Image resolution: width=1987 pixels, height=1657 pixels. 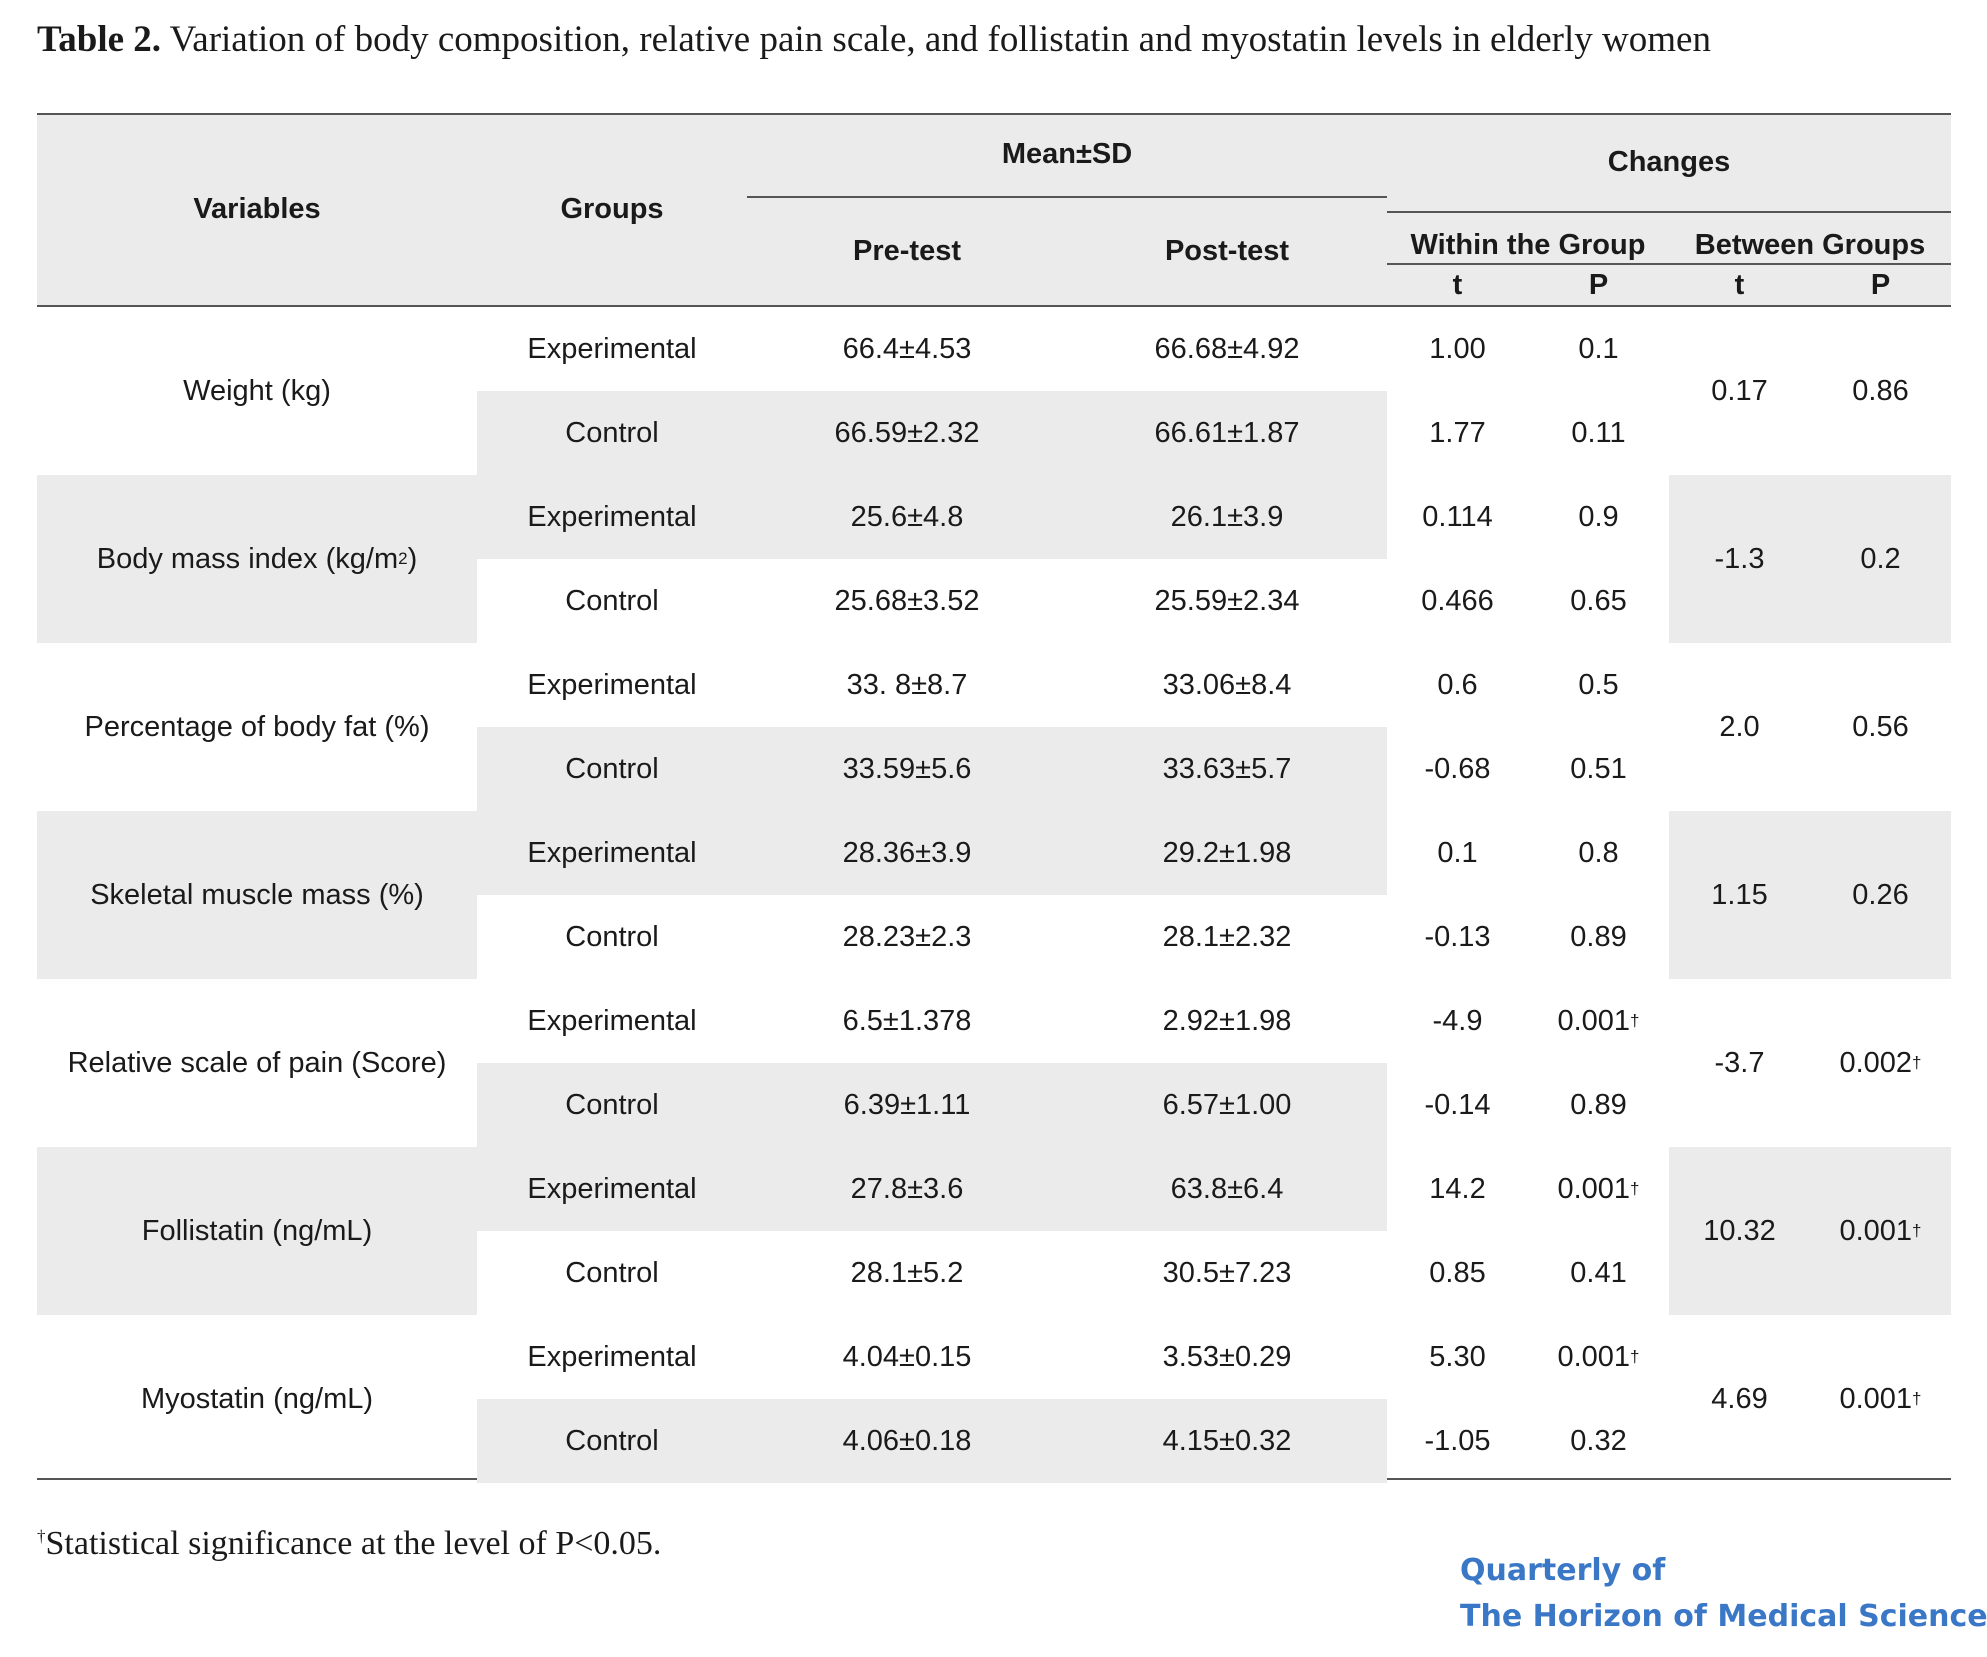 I want to click on group-name-text: Experimental, so click(x=612, y=852).